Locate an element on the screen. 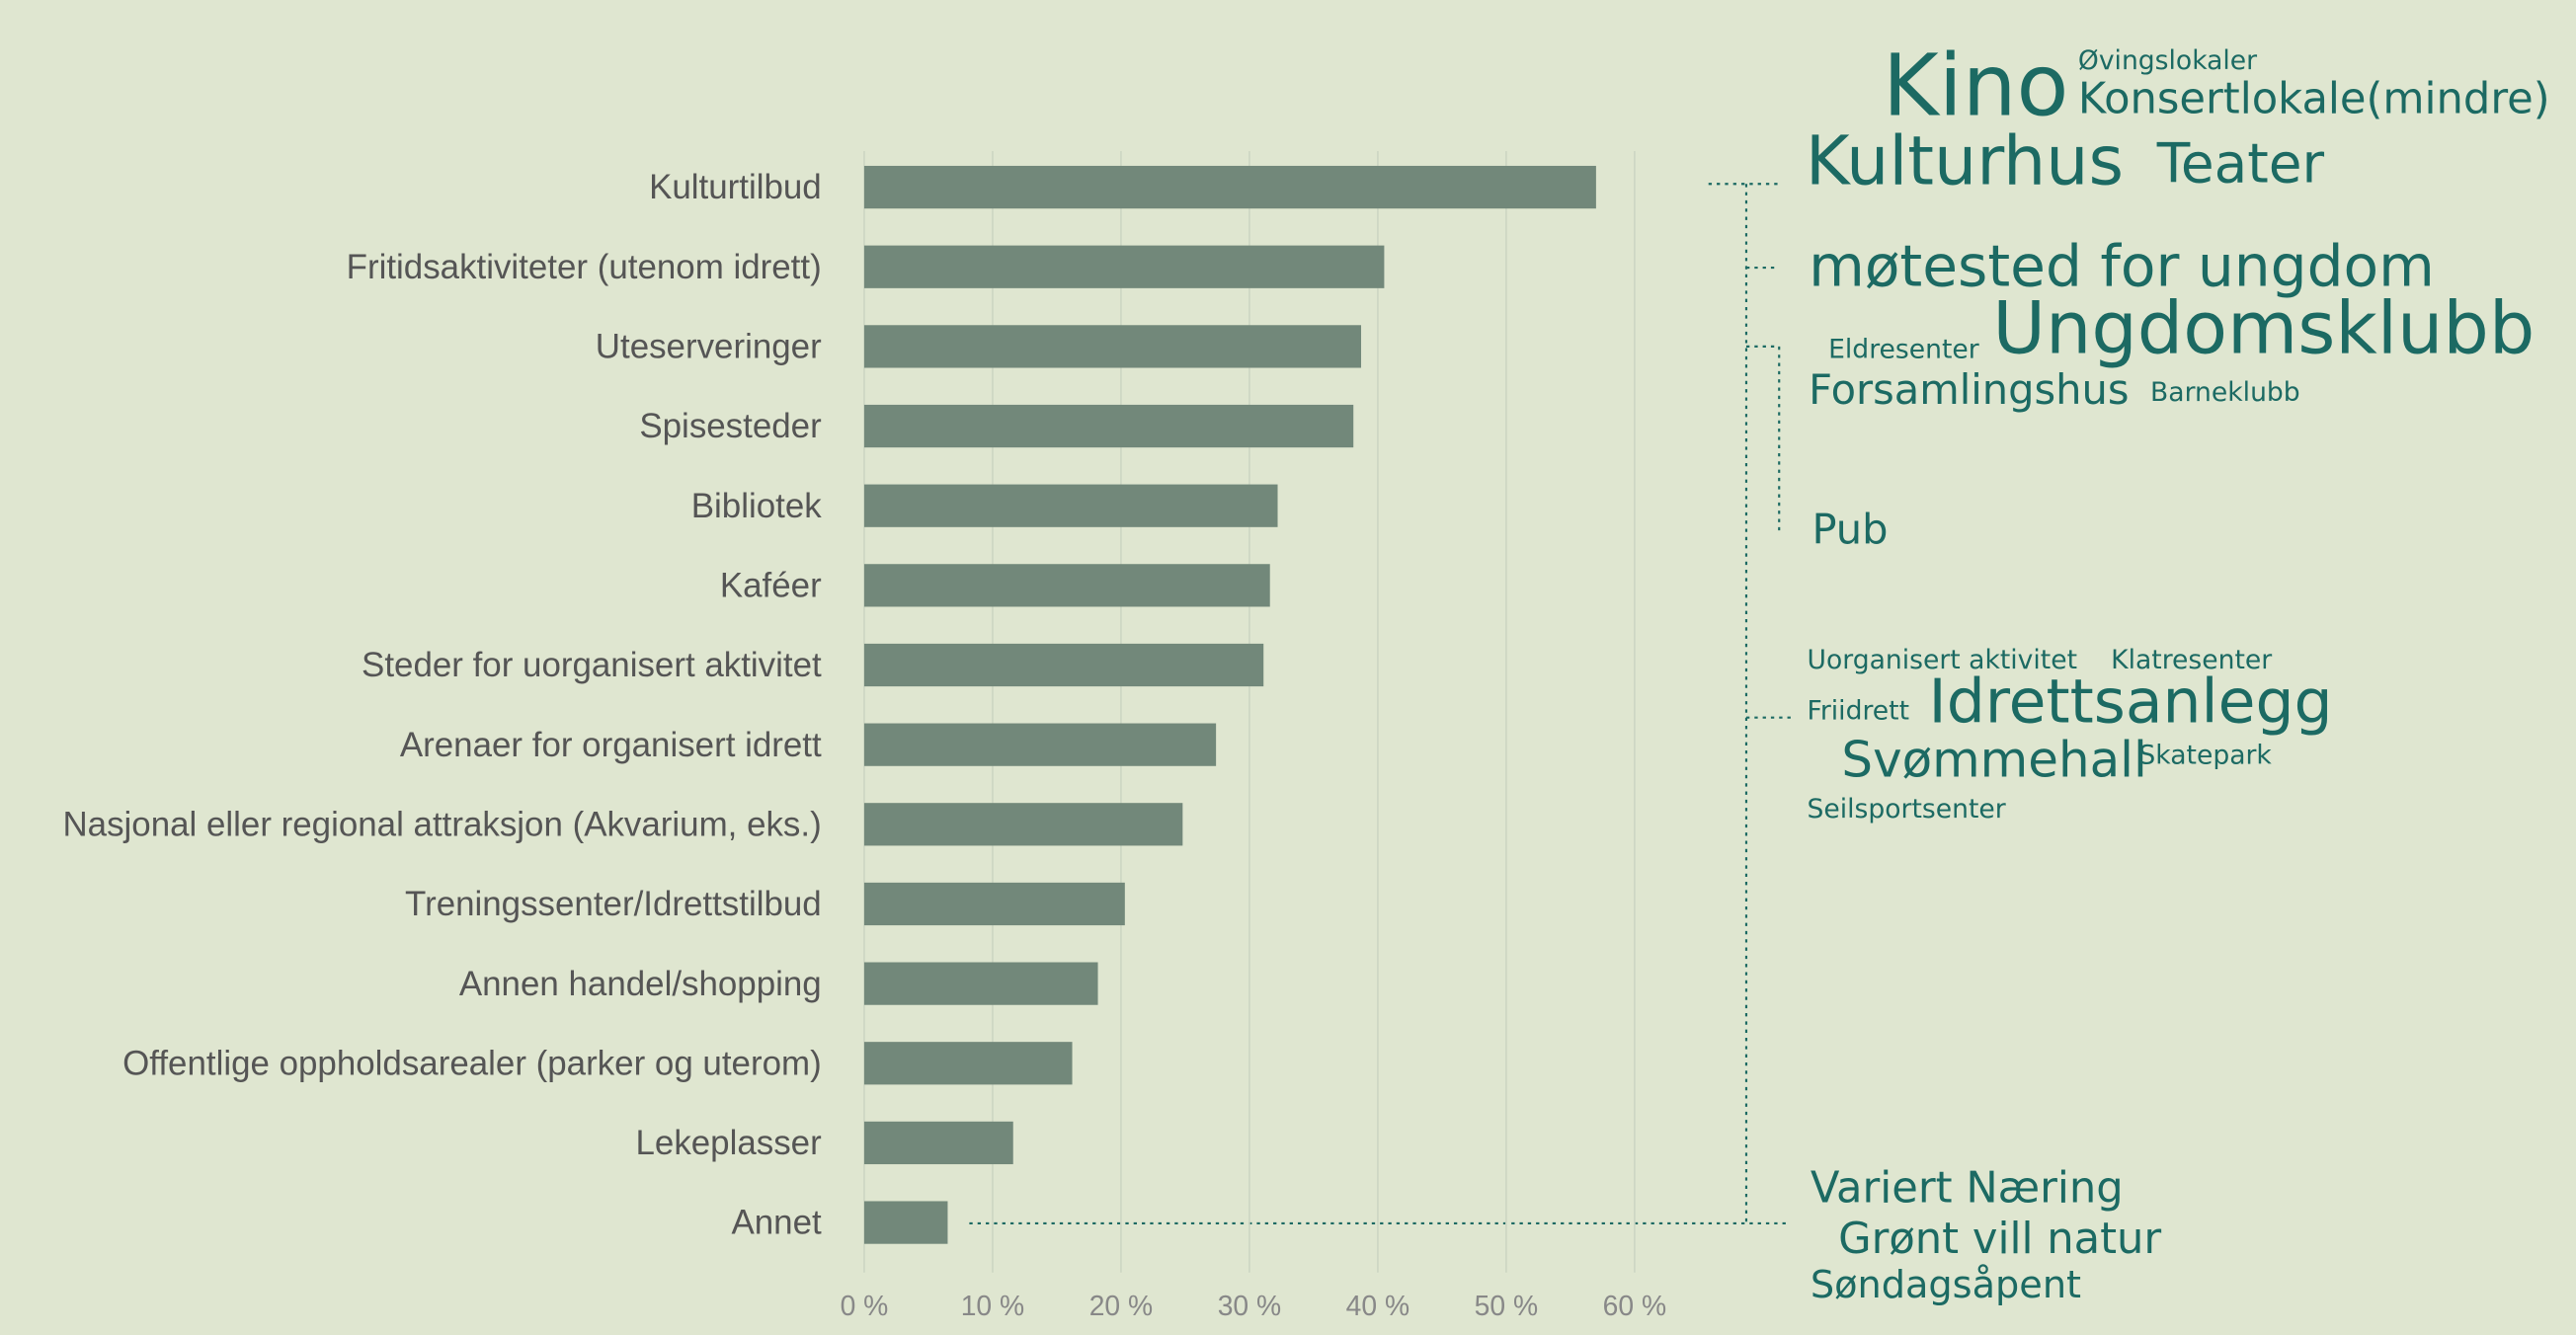  category-label: Uteserveringer is located at coordinates (709, 347).